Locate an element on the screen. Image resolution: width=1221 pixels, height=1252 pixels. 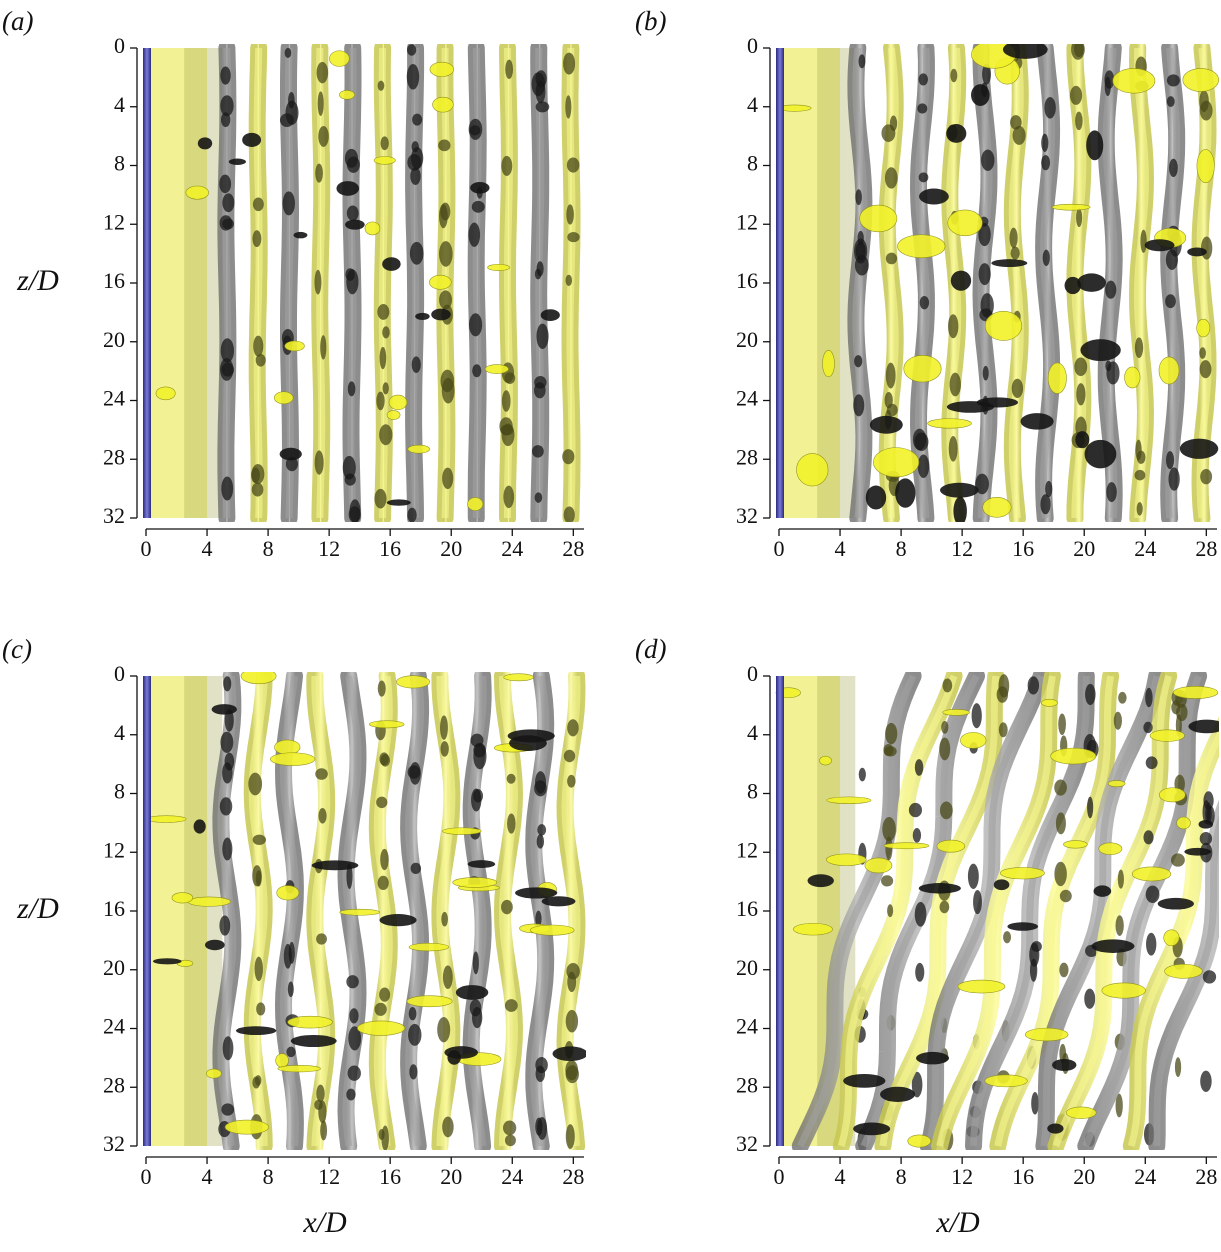
y-tick-label: 24 is located at coordinates (747, 398).